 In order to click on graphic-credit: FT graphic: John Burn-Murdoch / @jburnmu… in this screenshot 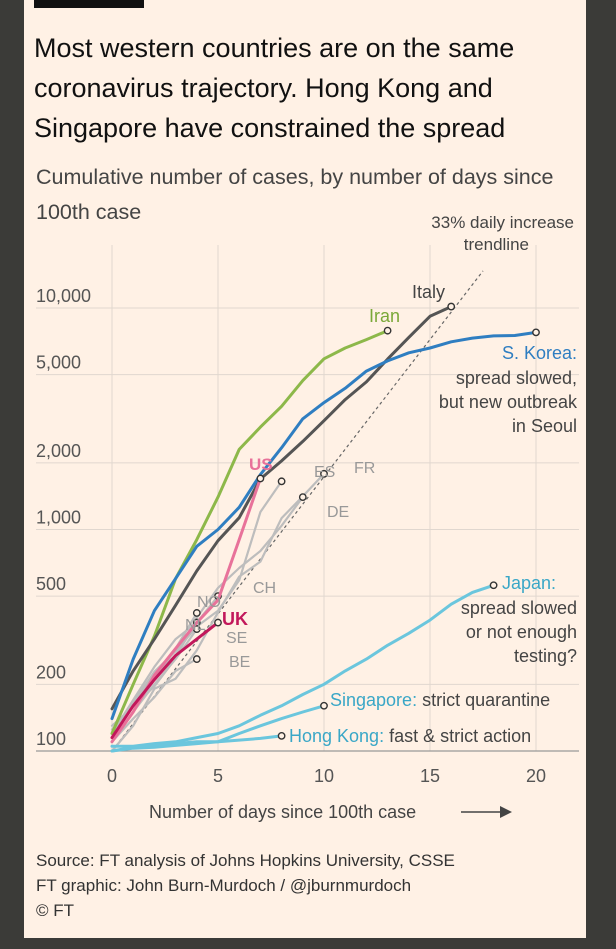, I will do `click(224, 885)`.